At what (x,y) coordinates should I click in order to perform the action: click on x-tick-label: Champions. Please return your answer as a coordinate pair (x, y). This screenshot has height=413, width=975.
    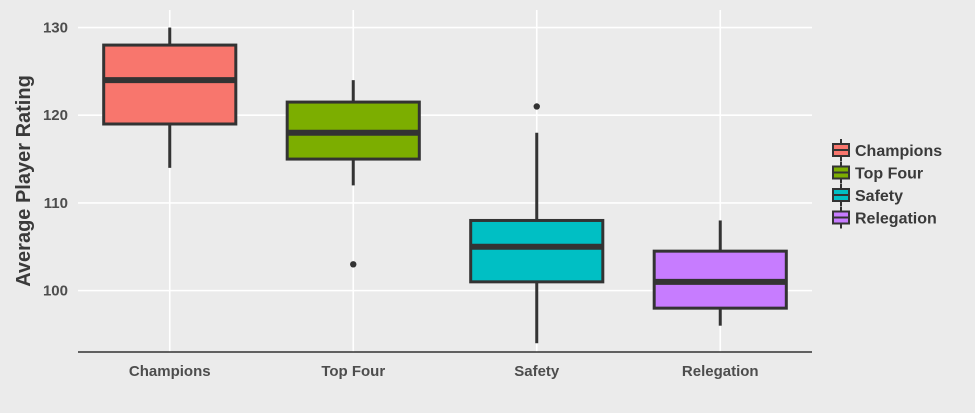
    Looking at the image, I should click on (170, 371).